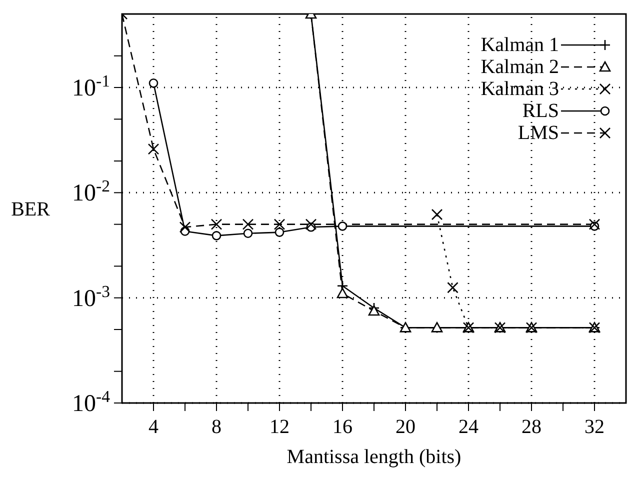 The height and width of the screenshot is (490, 631). I want to click on x-tick-label: 8, so click(217, 427).